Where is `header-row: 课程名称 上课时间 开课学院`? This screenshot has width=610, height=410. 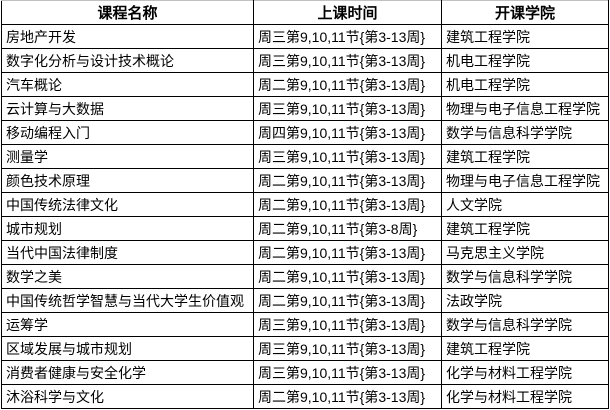
header-row: 课程名称 上课时间 开课学院 is located at coordinates (305, 12).